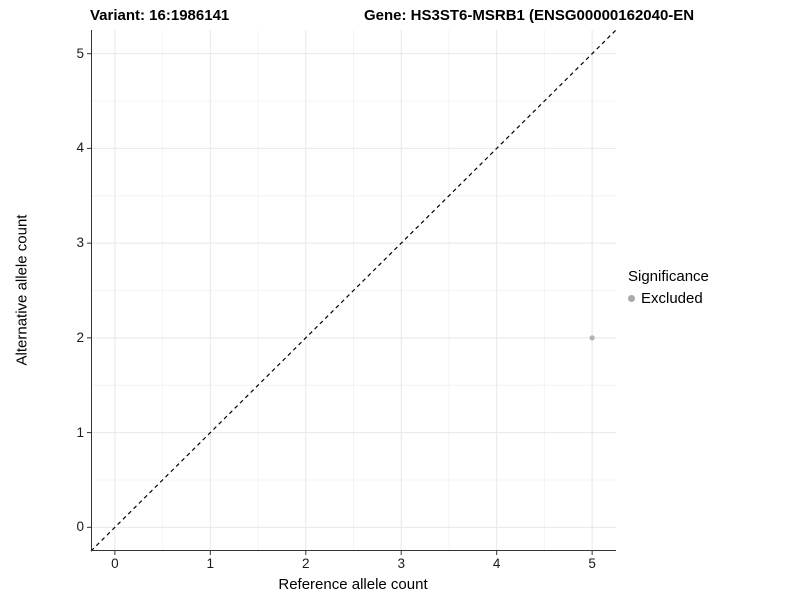 Image resolution: width=800 pixels, height=600 pixels. Describe the element at coordinates (160, 15) in the screenshot. I see `plot-title-variant: Variant: 16:1986141` at that location.